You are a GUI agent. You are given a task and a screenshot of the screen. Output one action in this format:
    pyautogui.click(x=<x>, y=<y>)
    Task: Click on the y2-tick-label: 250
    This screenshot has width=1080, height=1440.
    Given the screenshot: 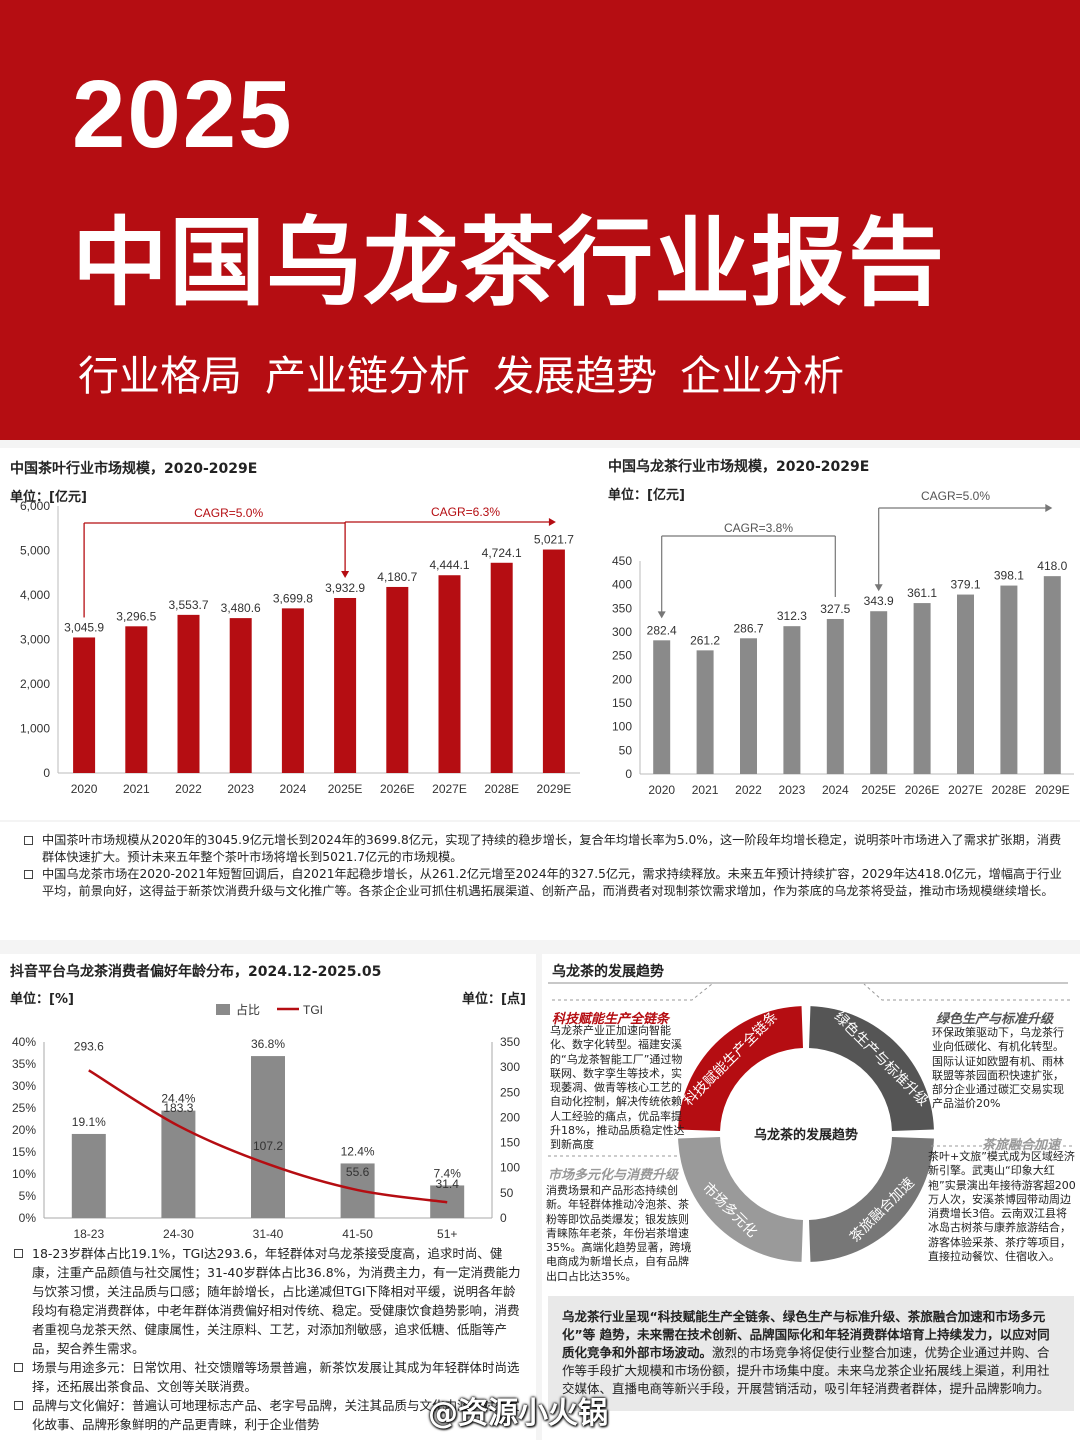 What is the action you would take?
    pyautogui.click(x=510, y=1092)
    